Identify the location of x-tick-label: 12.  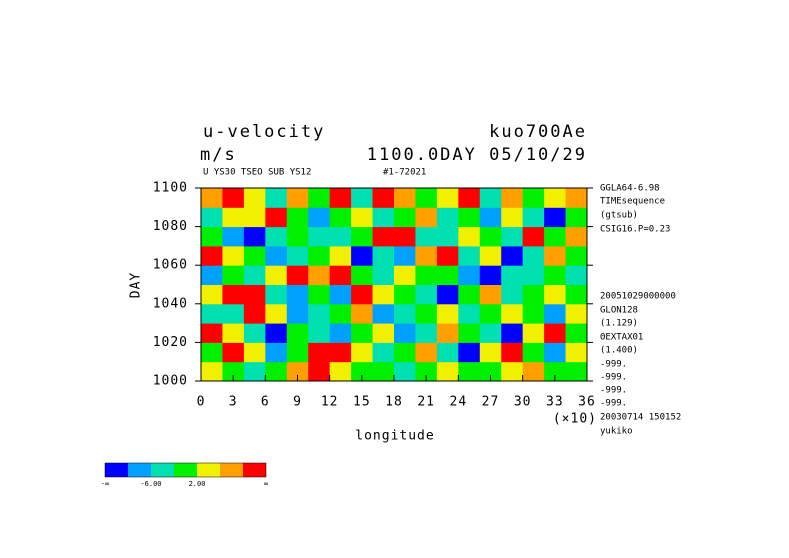
(330, 402).